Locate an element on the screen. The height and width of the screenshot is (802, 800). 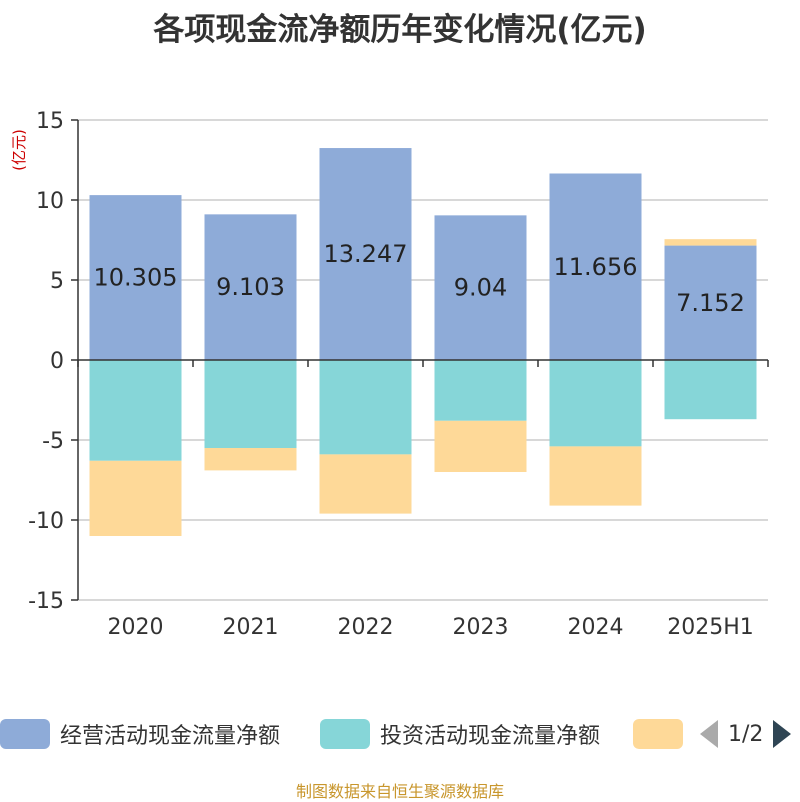
bar-1-2023 is located at coordinates (480, 287).